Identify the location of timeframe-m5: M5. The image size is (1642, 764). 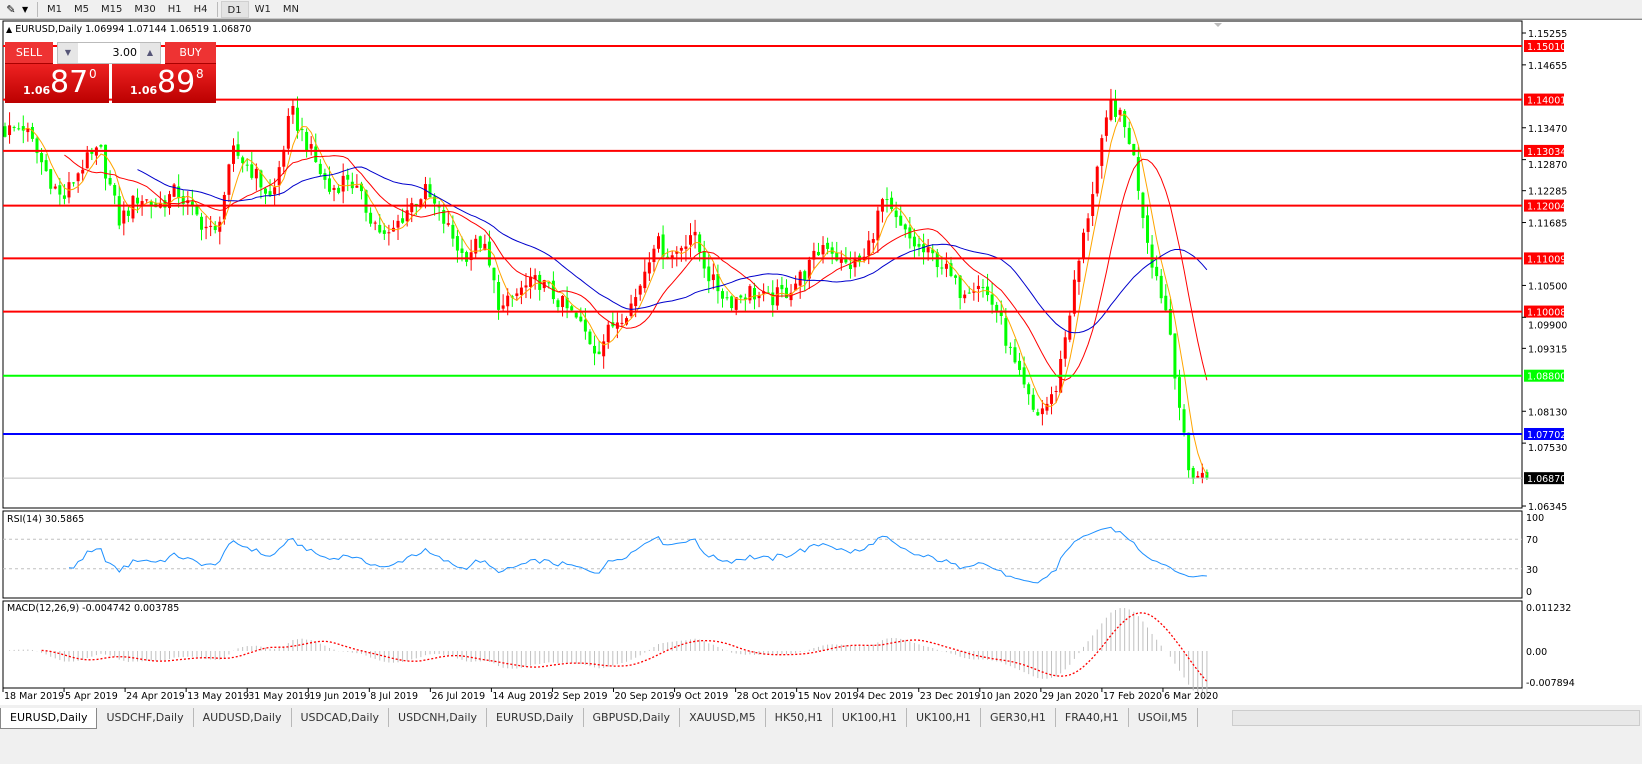
(81, 9).